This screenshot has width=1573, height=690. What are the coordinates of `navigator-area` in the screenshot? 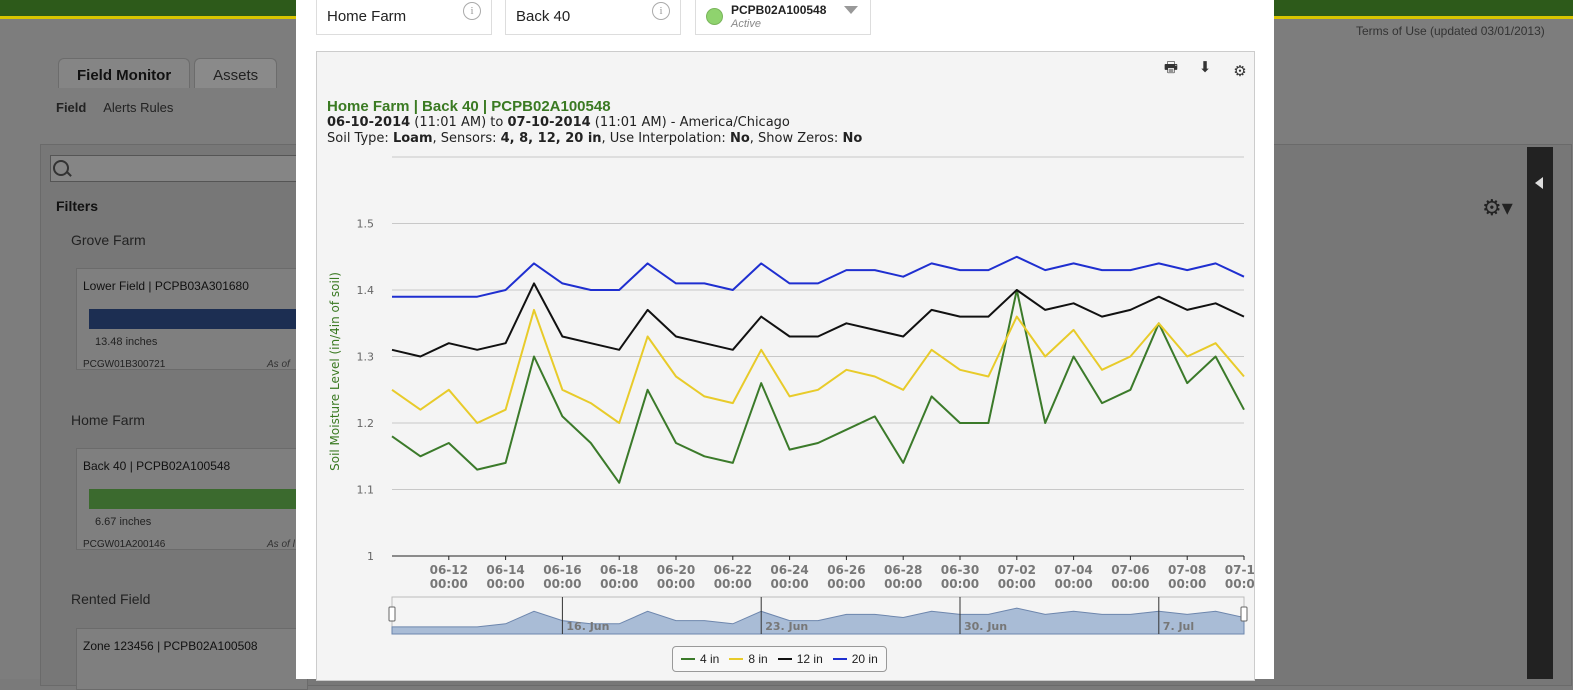 It's located at (818, 621).